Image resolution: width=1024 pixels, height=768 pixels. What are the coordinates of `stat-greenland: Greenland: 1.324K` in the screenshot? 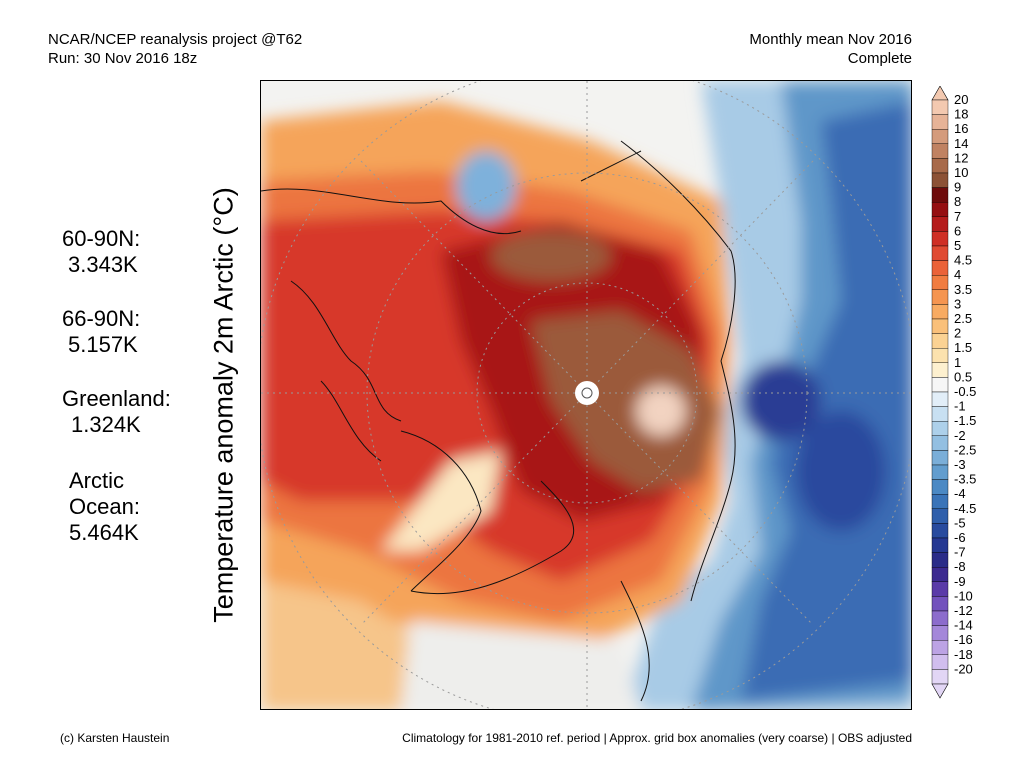 It's located at (116, 412).